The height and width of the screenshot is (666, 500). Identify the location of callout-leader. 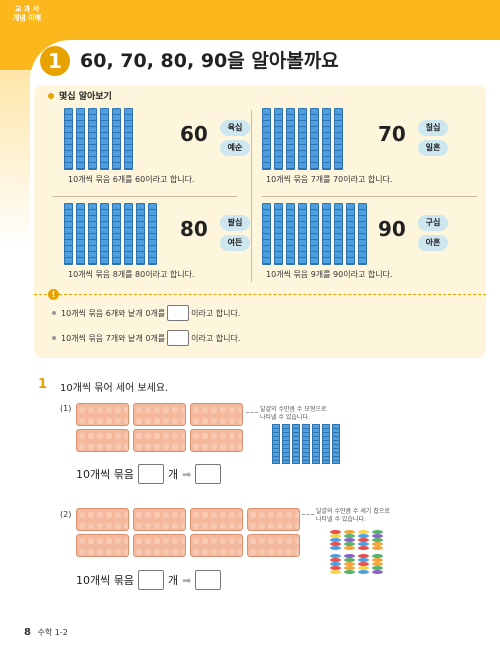
(308, 514).